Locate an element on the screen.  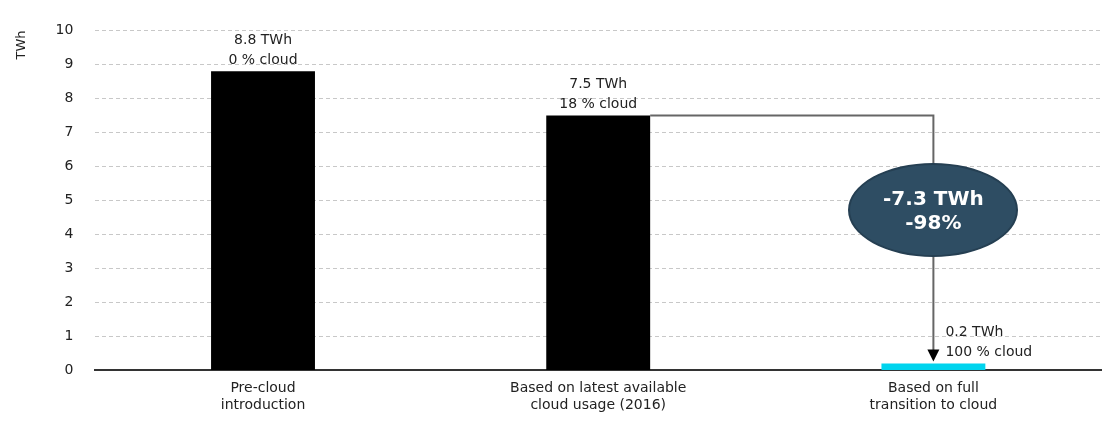
data-label: 8.8 TWh 0 % cloud is located at coordinates (263, 48).